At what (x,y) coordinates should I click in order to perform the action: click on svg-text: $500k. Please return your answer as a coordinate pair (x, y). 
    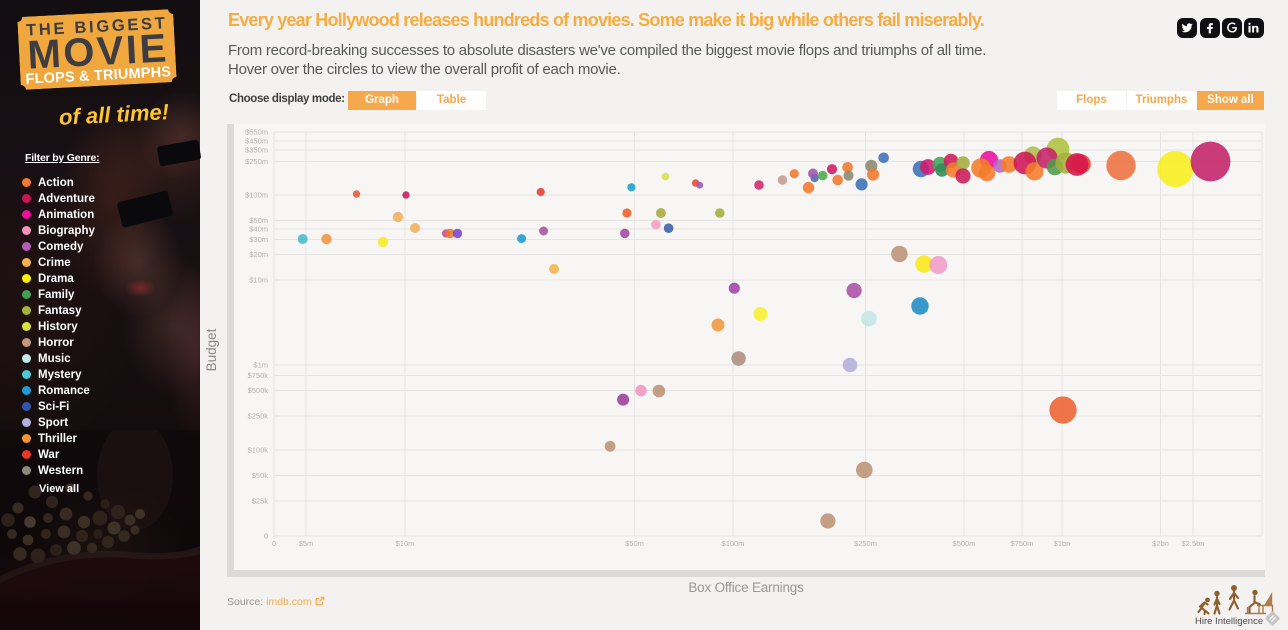
    Looking at the image, I should click on (258, 390).